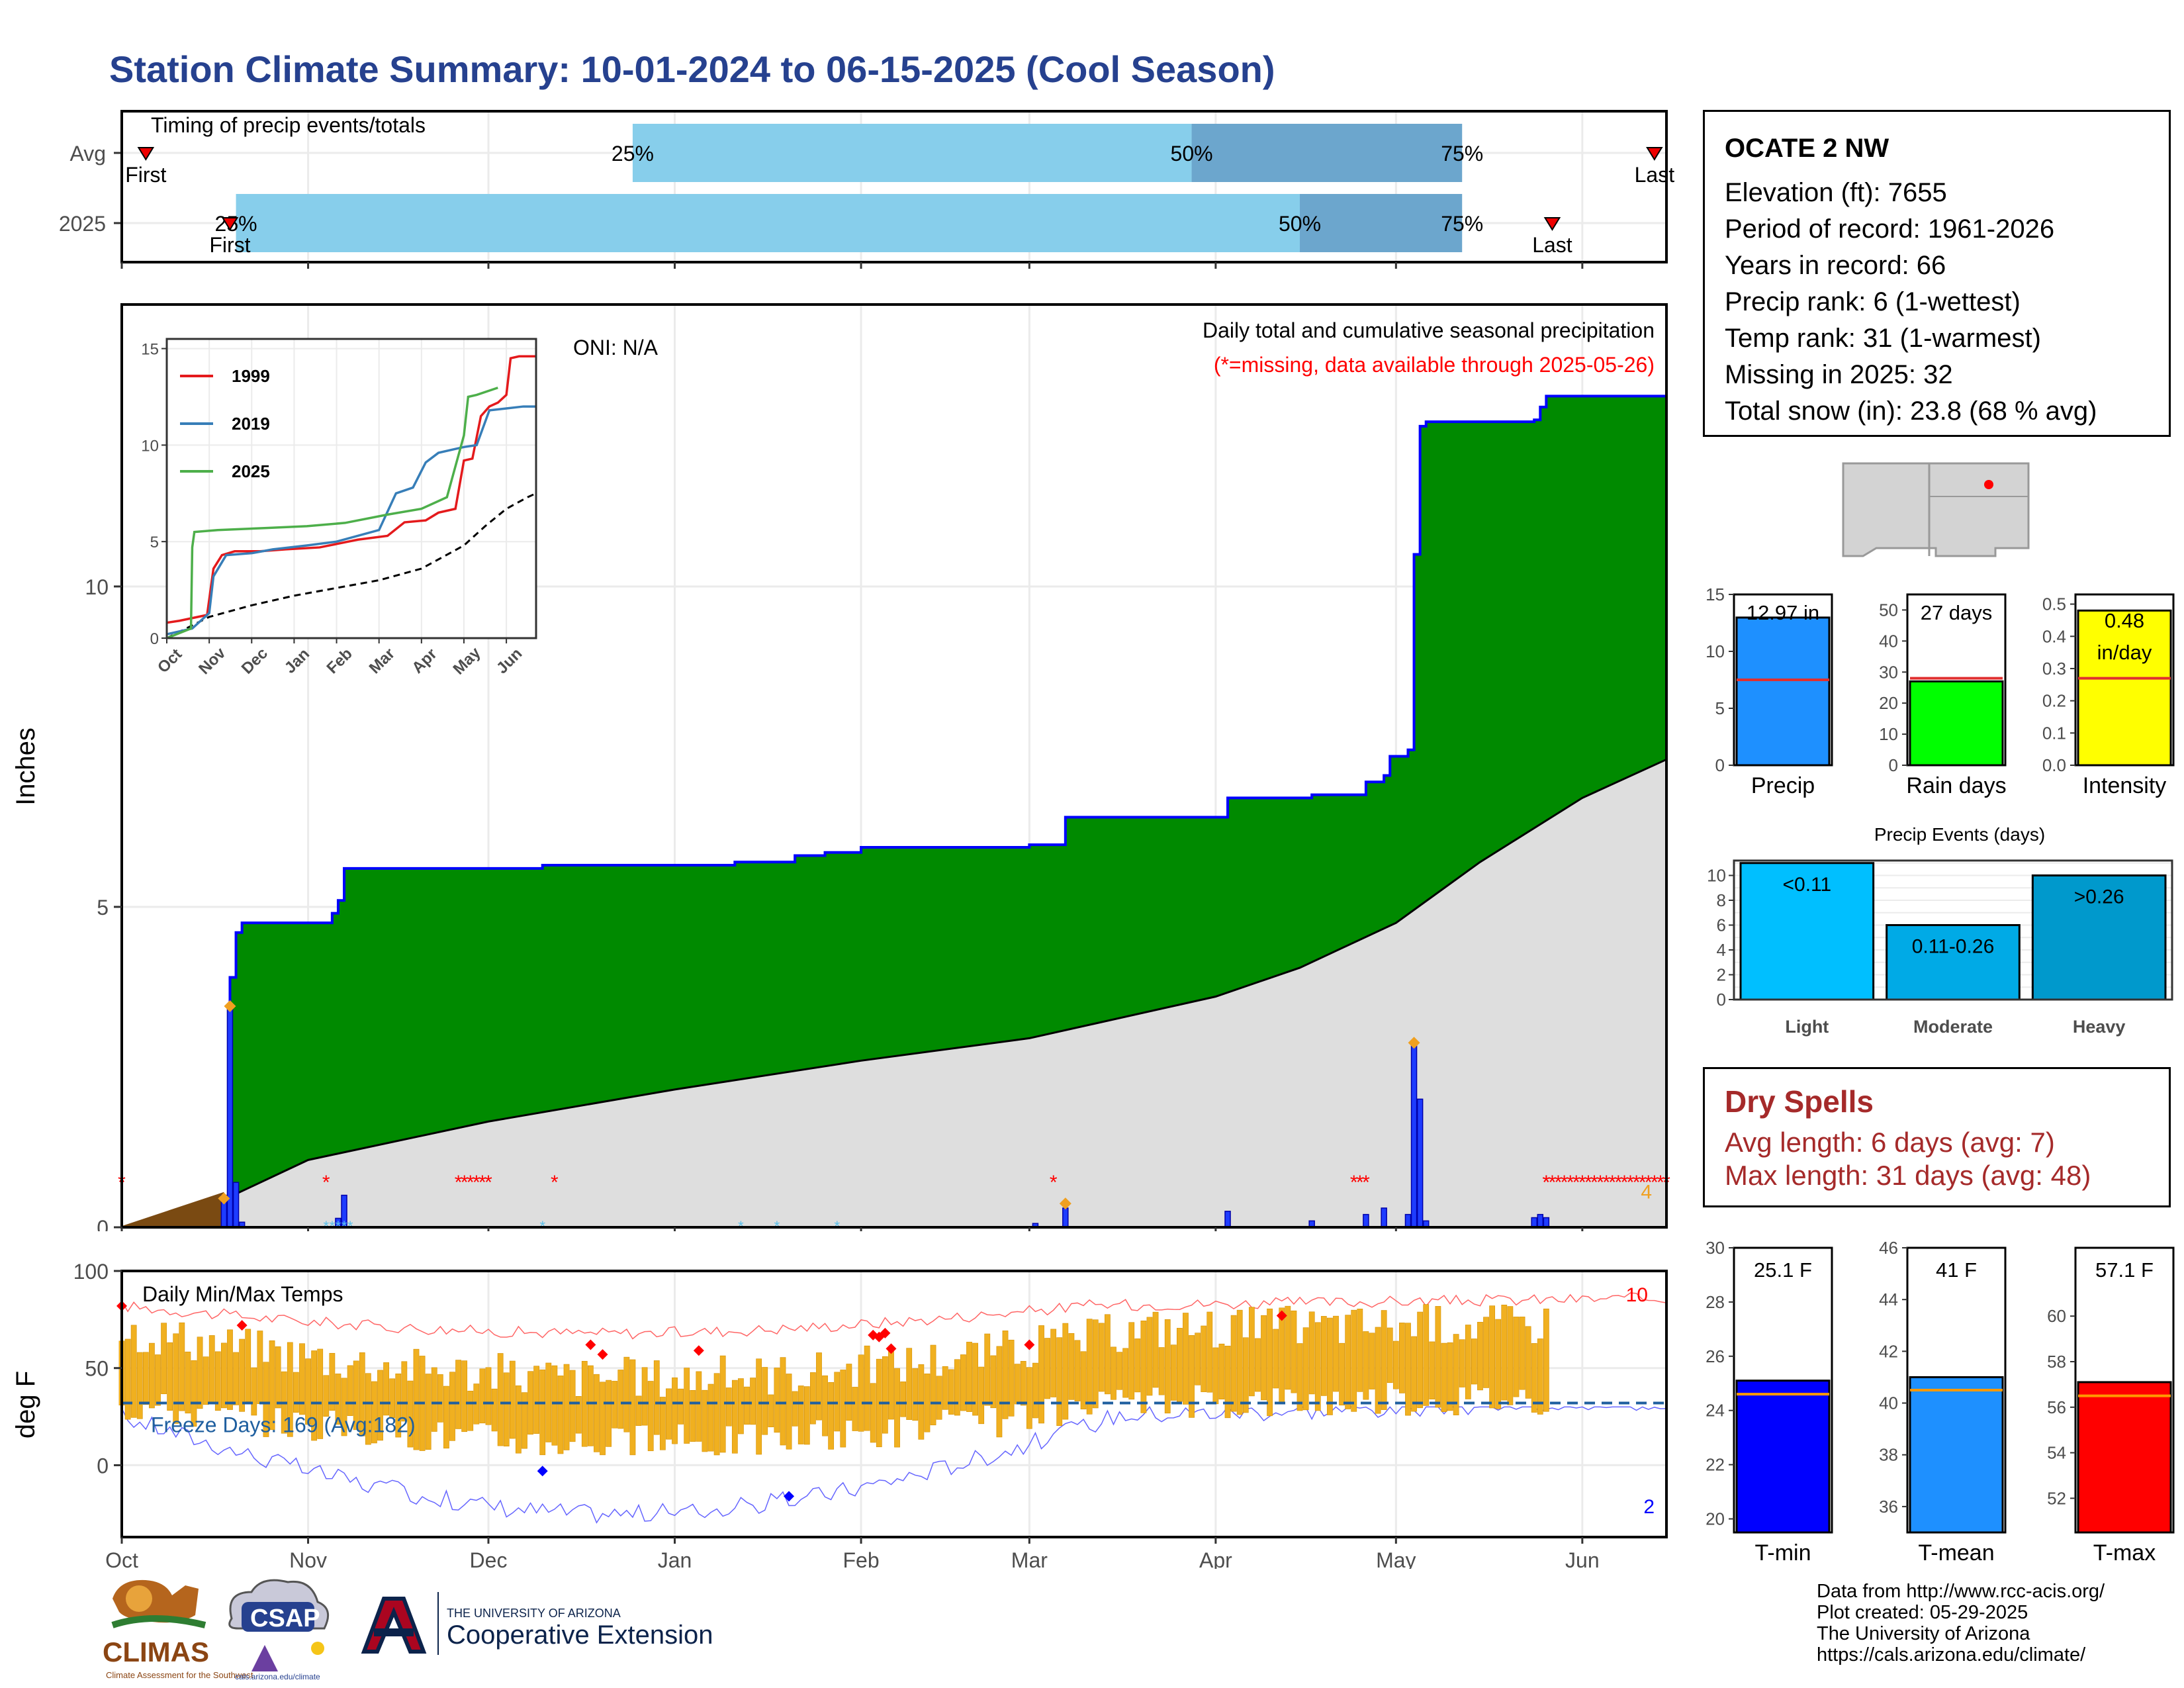 Image resolution: width=2184 pixels, height=1688 pixels. I want to click on temp-y-axis-title: deg F, so click(26, 1404).